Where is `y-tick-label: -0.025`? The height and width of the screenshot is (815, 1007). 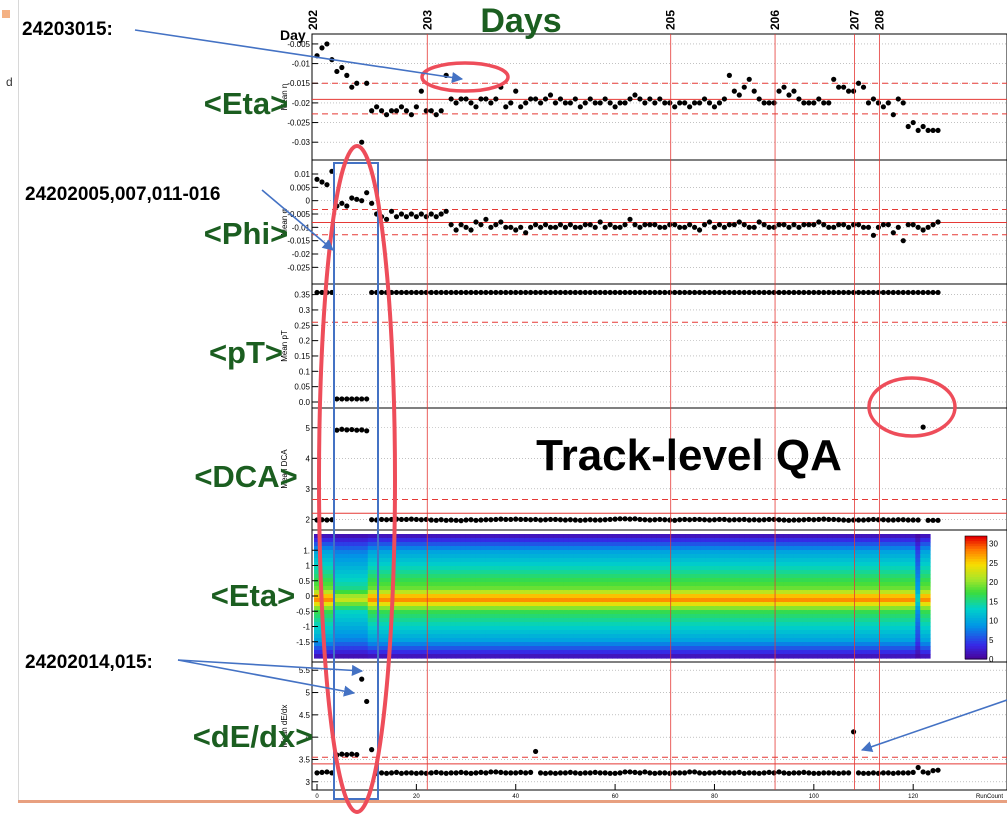
y-tick-label: -0.025 is located at coordinates (298, 123).